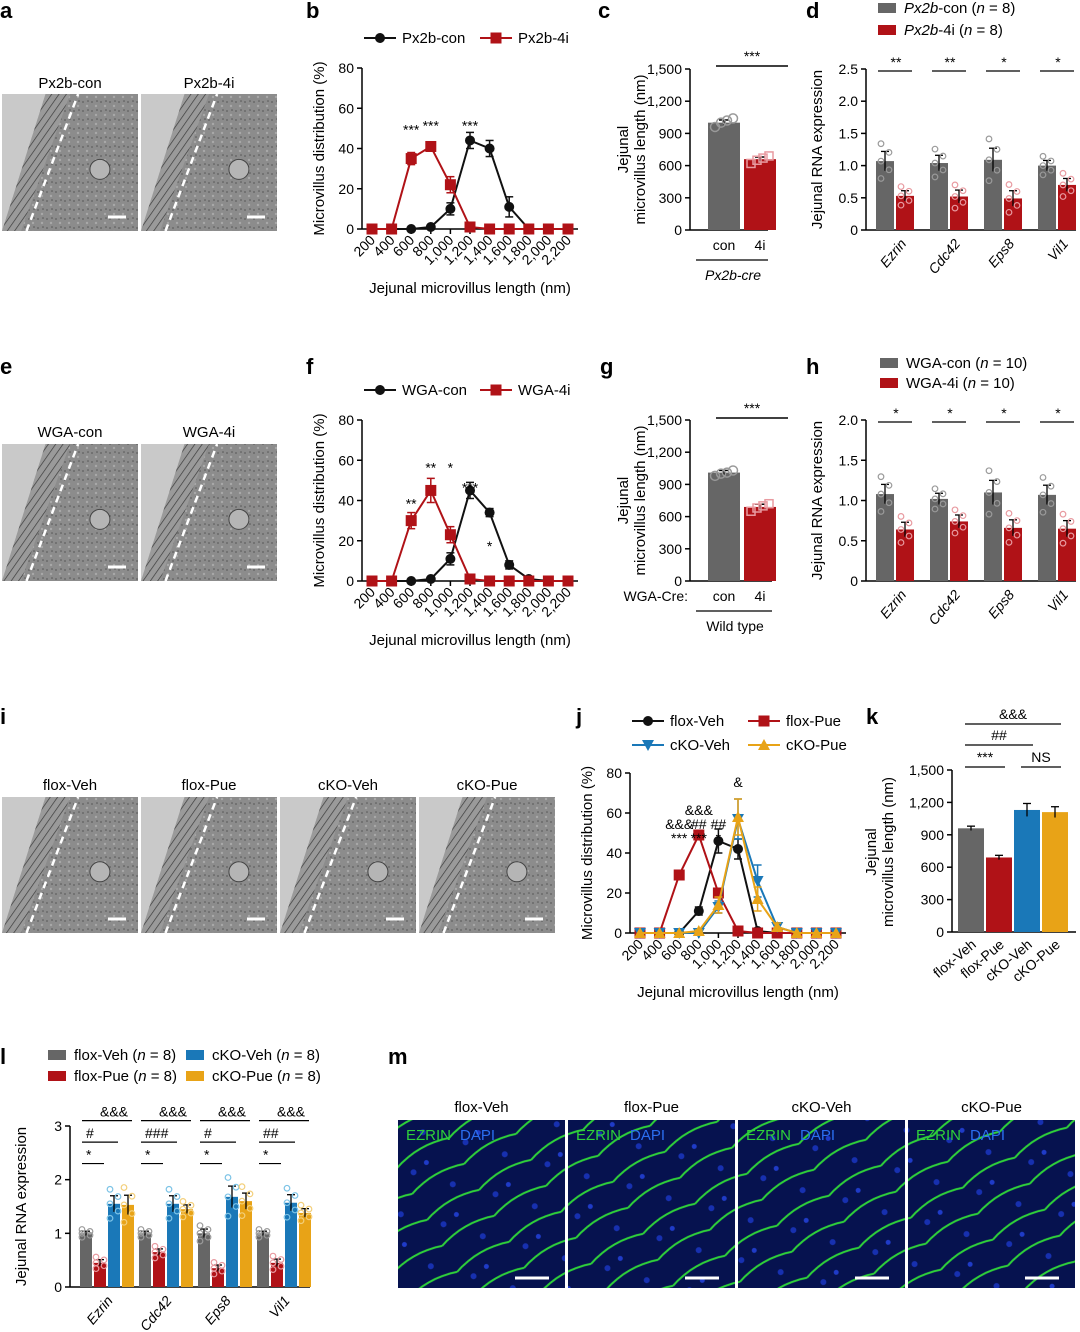 This screenshot has height=1332, width=1080. Describe the element at coordinates (926, 770) in the screenshot. I see `y-tick-label: 1,500` at that location.